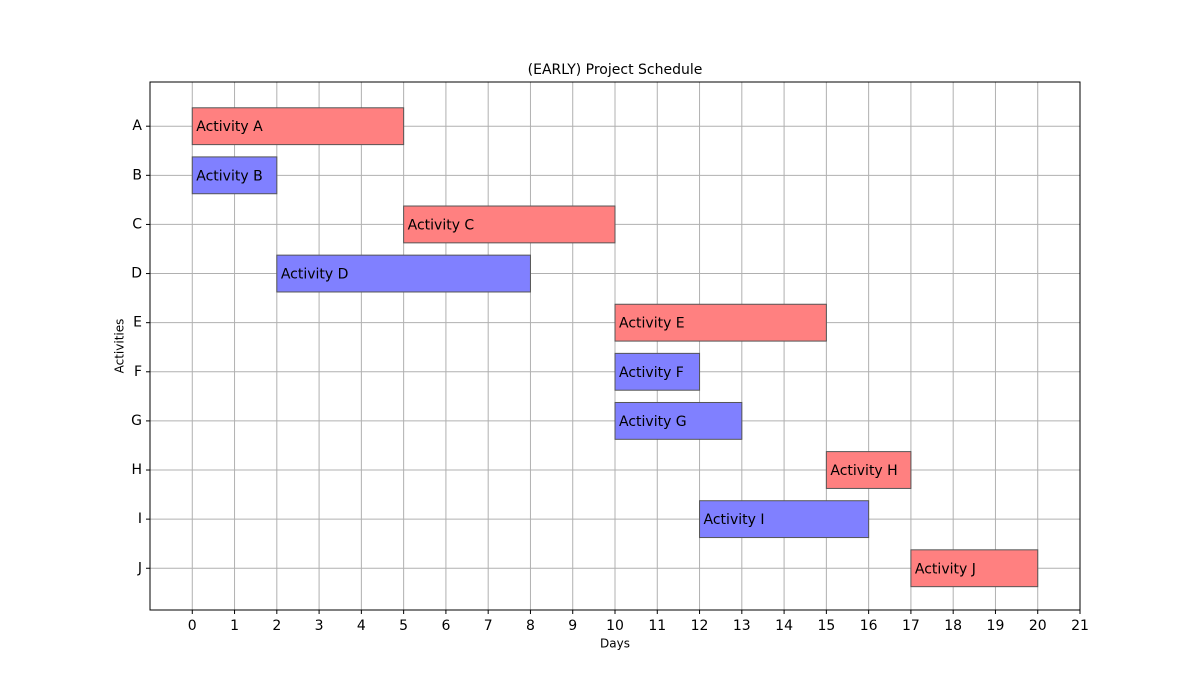  What do you see at coordinates (229, 127) in the screenshot?
I see `bar-label: Activity A` at bounding box center [229, 127].